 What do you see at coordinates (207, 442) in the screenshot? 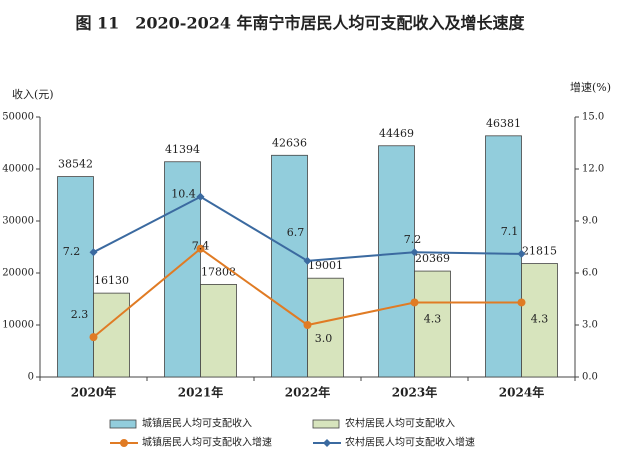
I see `legend-label: 城镇居民人均可支配收入增速` at bounding box center [207, 442].